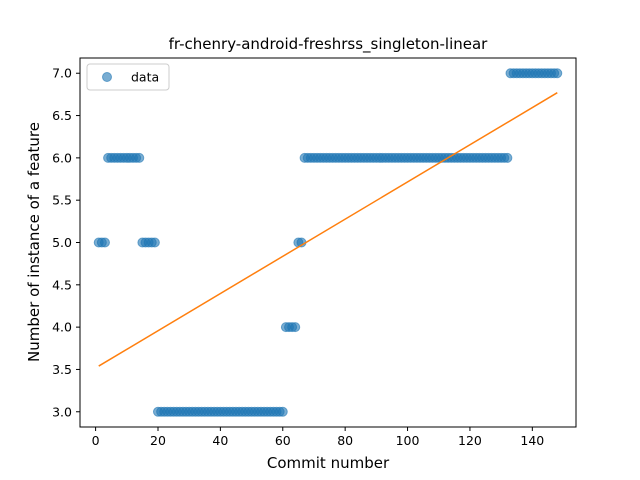 This screenshot has width=640, height=480. I want to click on x-tick-label: 80, so click(345, 440).